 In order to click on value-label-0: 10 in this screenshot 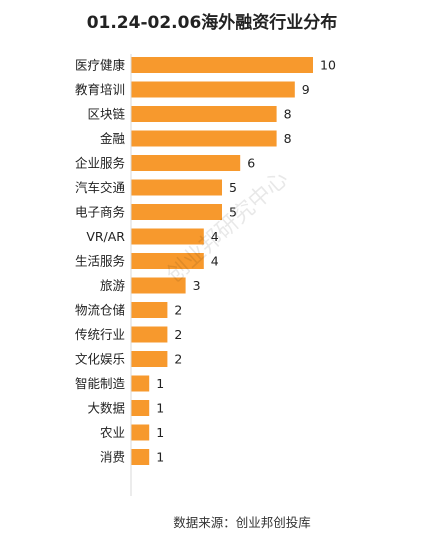, I will do `click(328, 65)`.